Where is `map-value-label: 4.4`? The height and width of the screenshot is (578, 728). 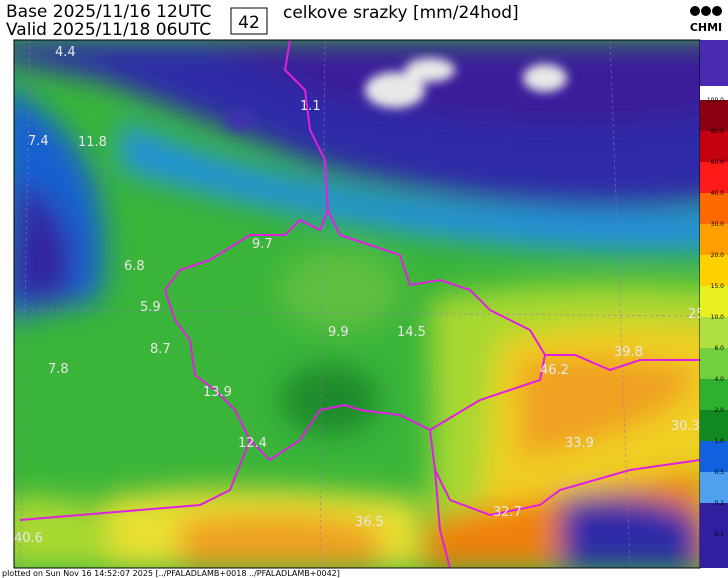 map-value-label: 4.4 is located at coordinates (65, 52).